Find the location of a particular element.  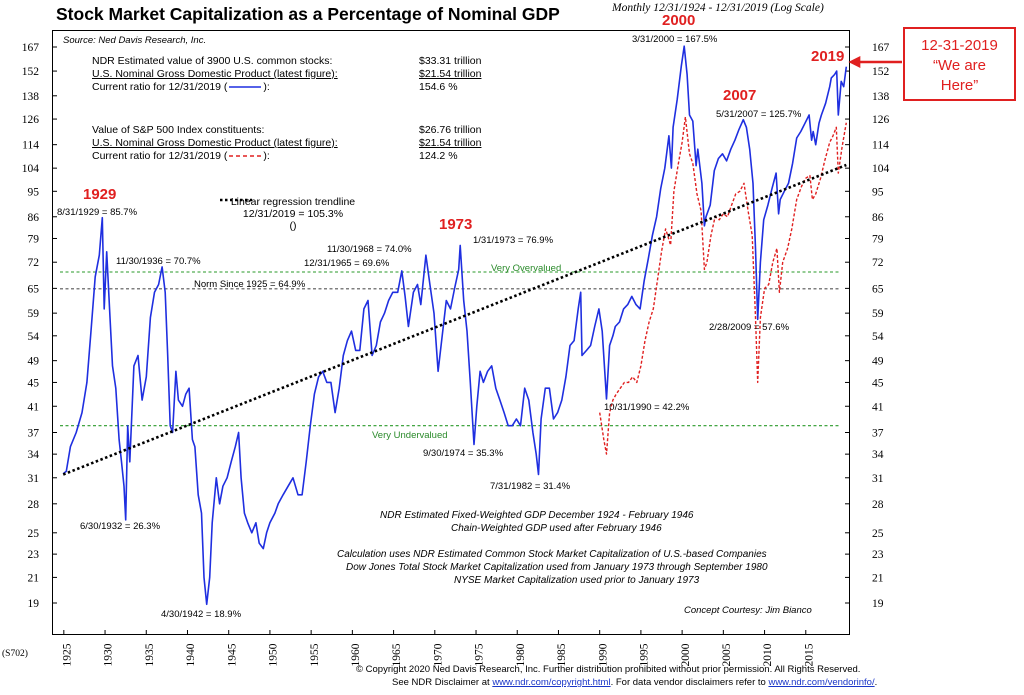

x-tick-label: 1945 is located at coordinates (232, 654).